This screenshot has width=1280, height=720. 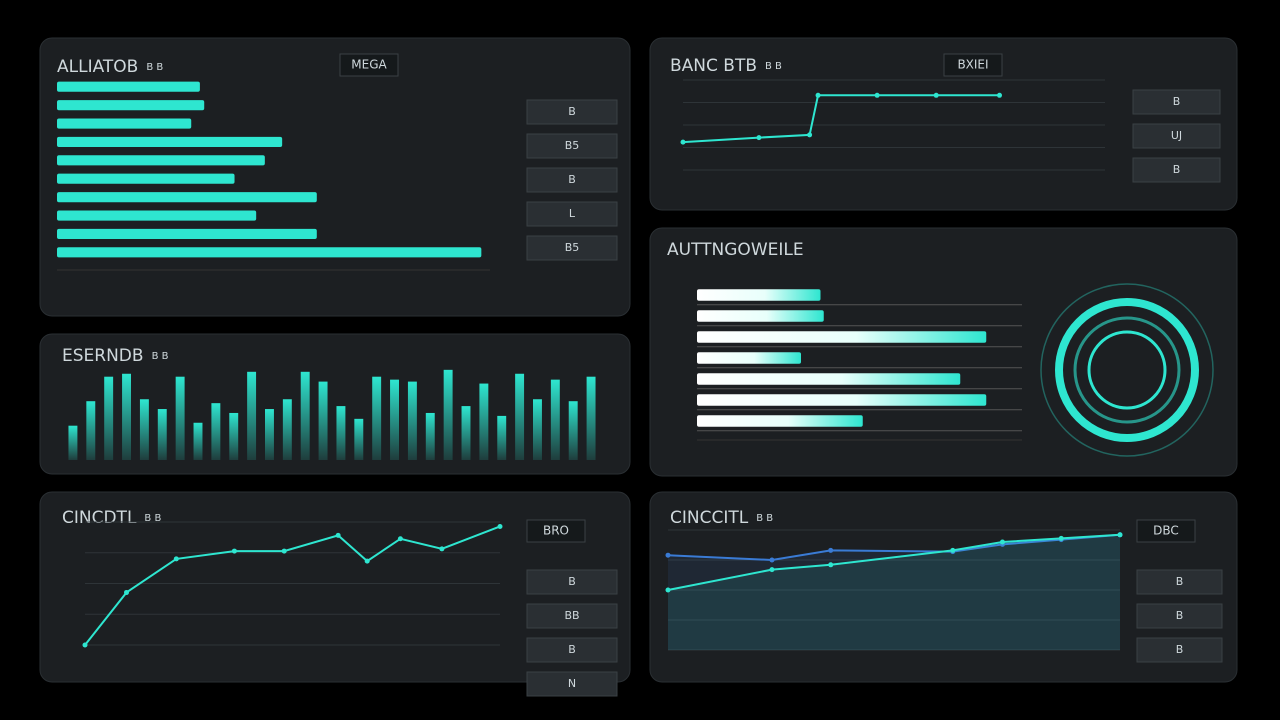 What do you see at coordinates (713, 66) in the screenshot?
I see `panel-title: BANC BTB` at bounding box center [713, 66].